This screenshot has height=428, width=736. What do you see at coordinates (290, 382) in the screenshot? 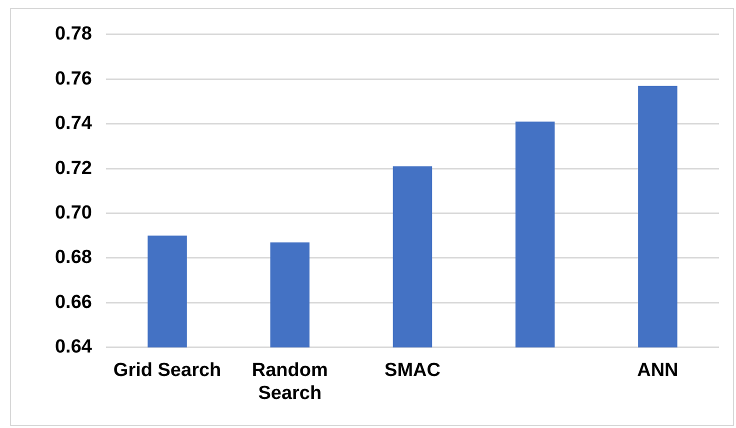
I see `x-tick-label: Random Search` at bounding box center [290, 382].